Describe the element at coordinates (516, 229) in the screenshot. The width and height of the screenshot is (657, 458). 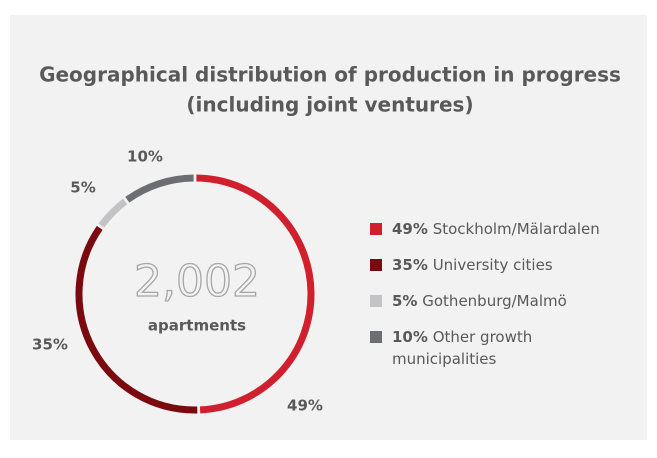
I see `legend-label: Stockholm/Mälardalen` at that location.